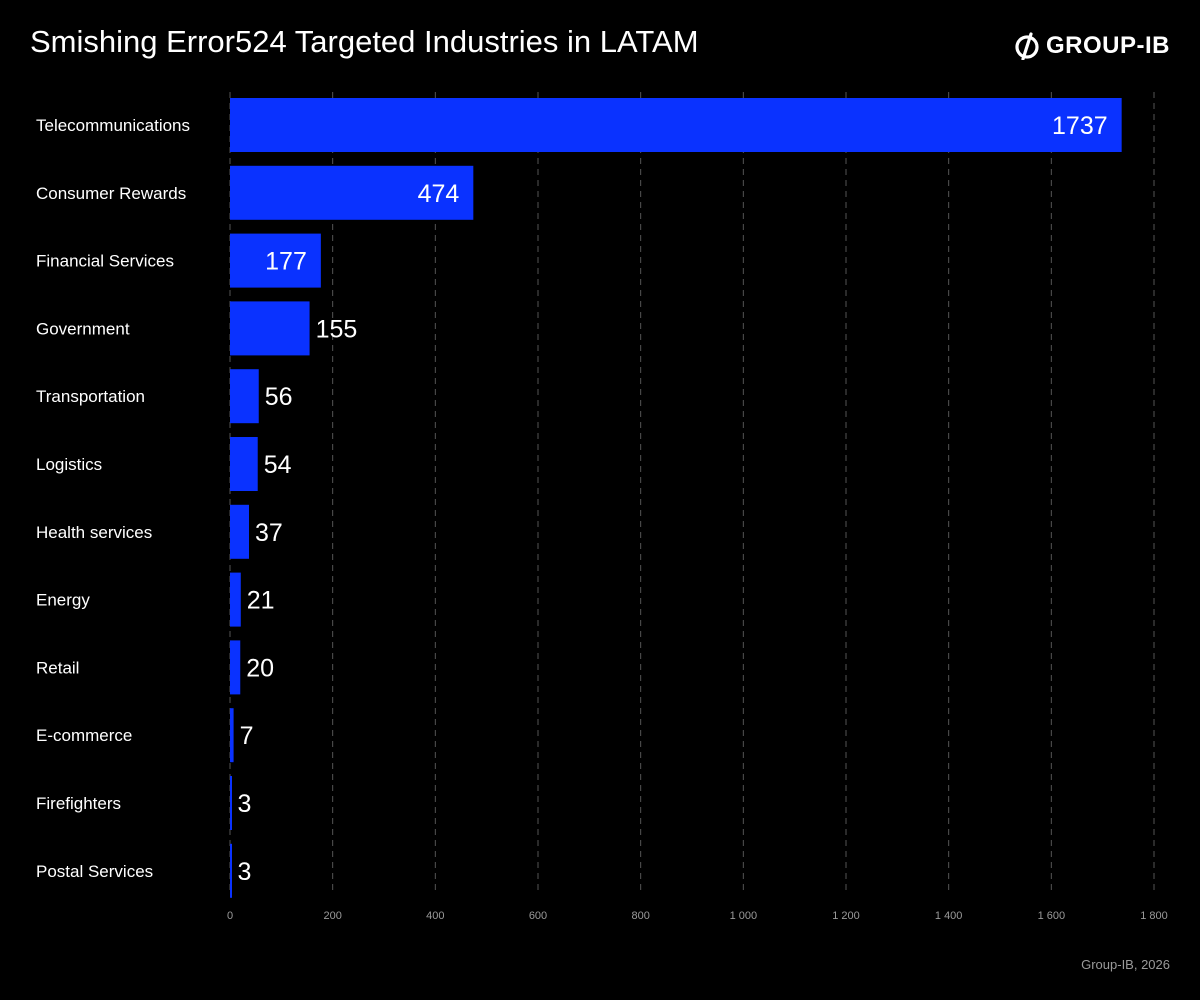 Image resolution: width=1200 pixels, height=1000 pixels. I want to click on category-label: Postal Services, so click(94, 871).